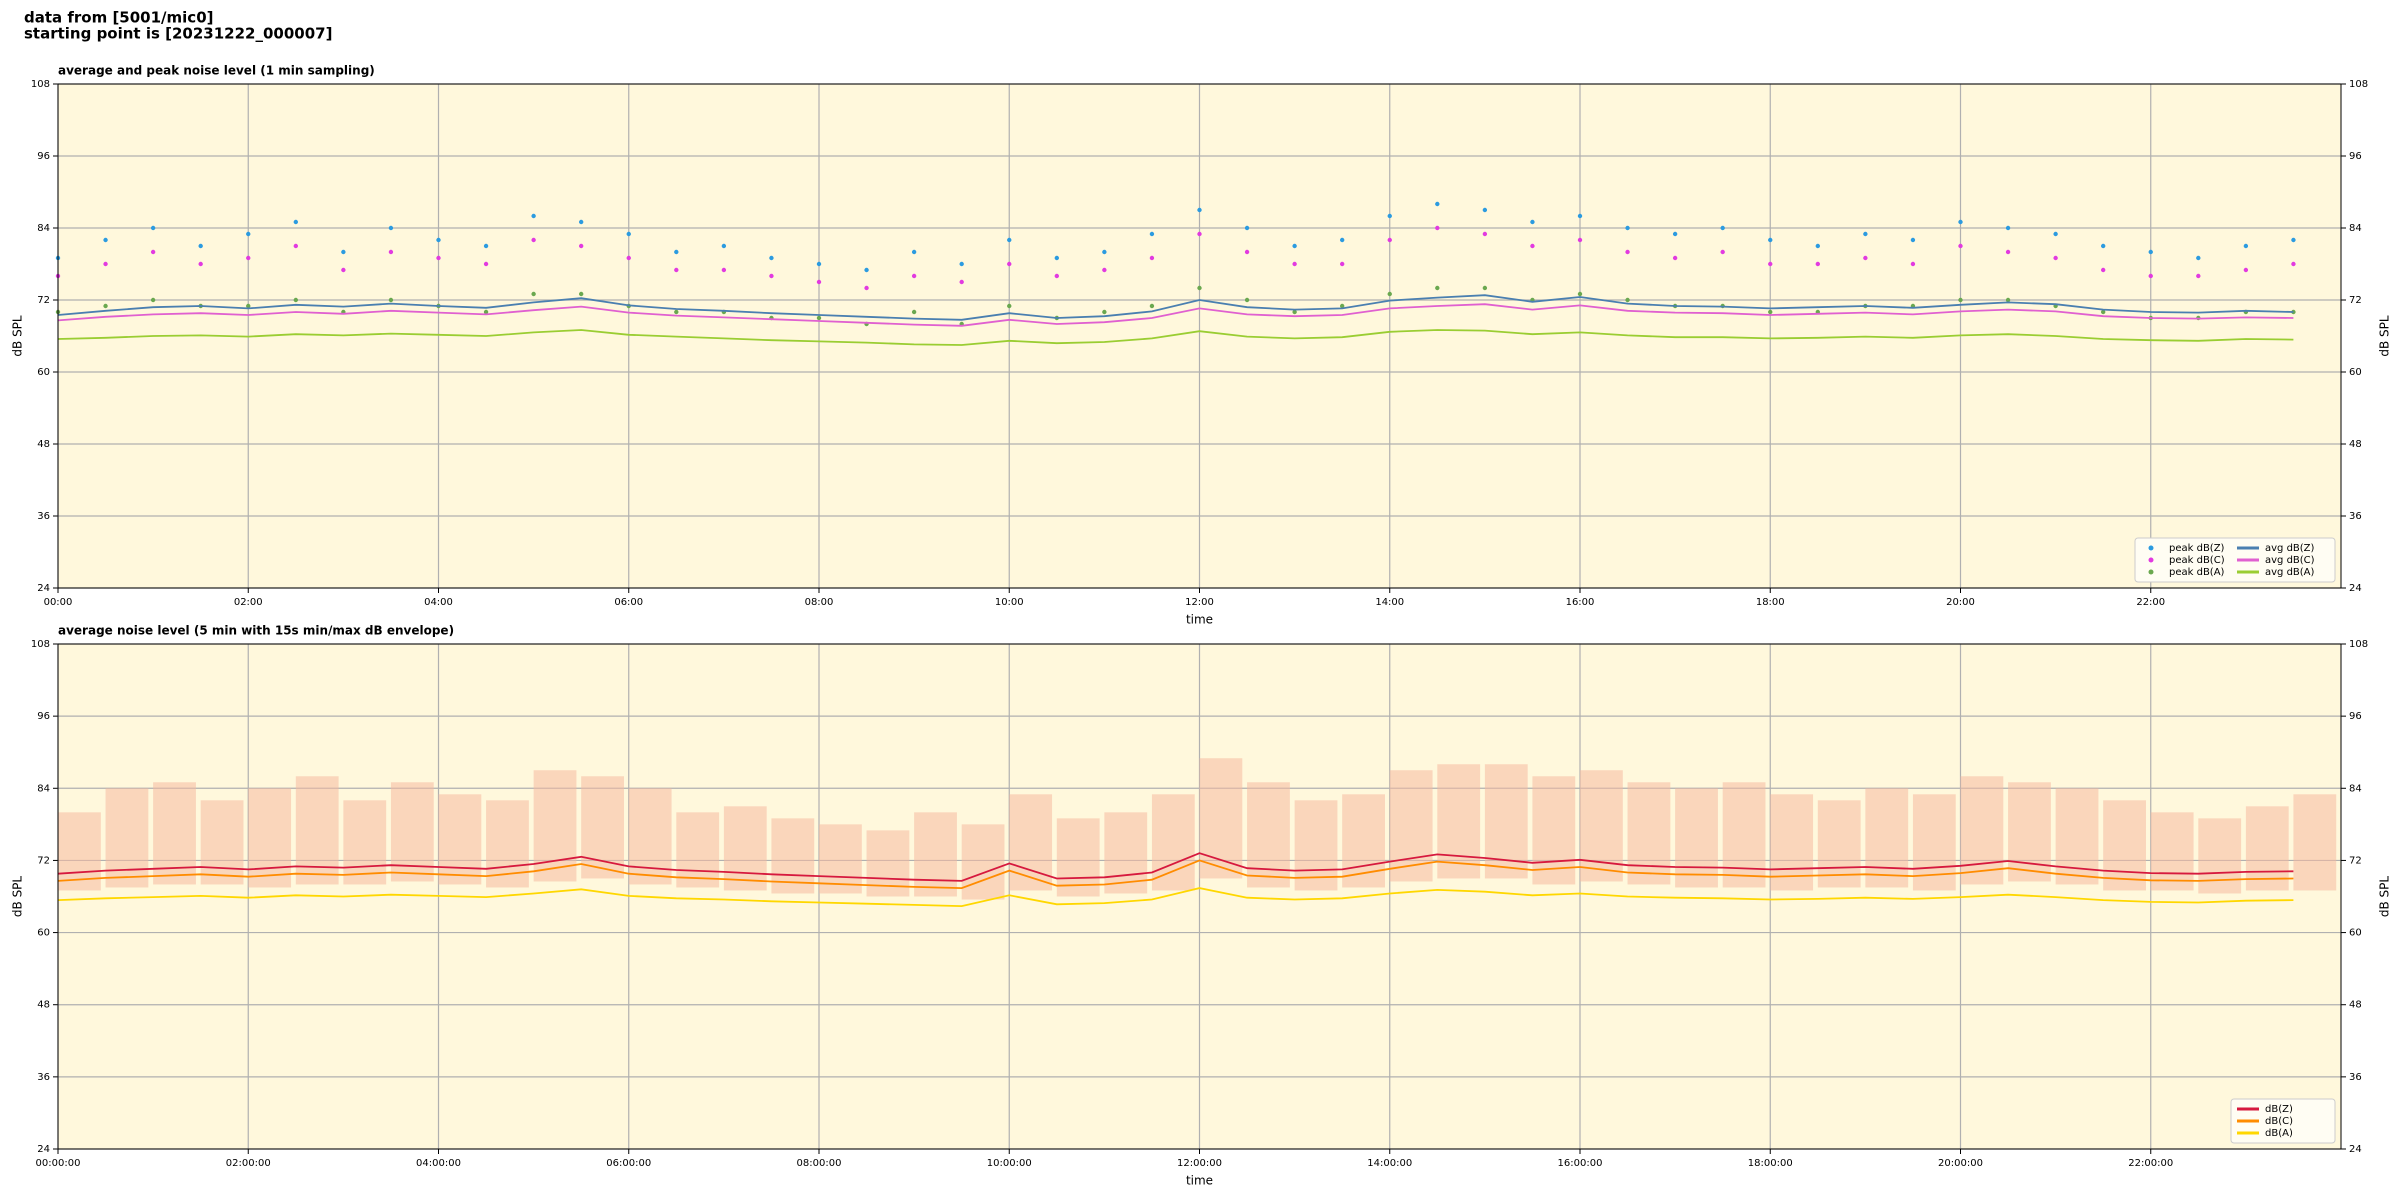 The image size is (2400, 1200). Describe the element at coordinates (43, 1149) in the screenshot. I see `y-tick-label: 24` at that location.